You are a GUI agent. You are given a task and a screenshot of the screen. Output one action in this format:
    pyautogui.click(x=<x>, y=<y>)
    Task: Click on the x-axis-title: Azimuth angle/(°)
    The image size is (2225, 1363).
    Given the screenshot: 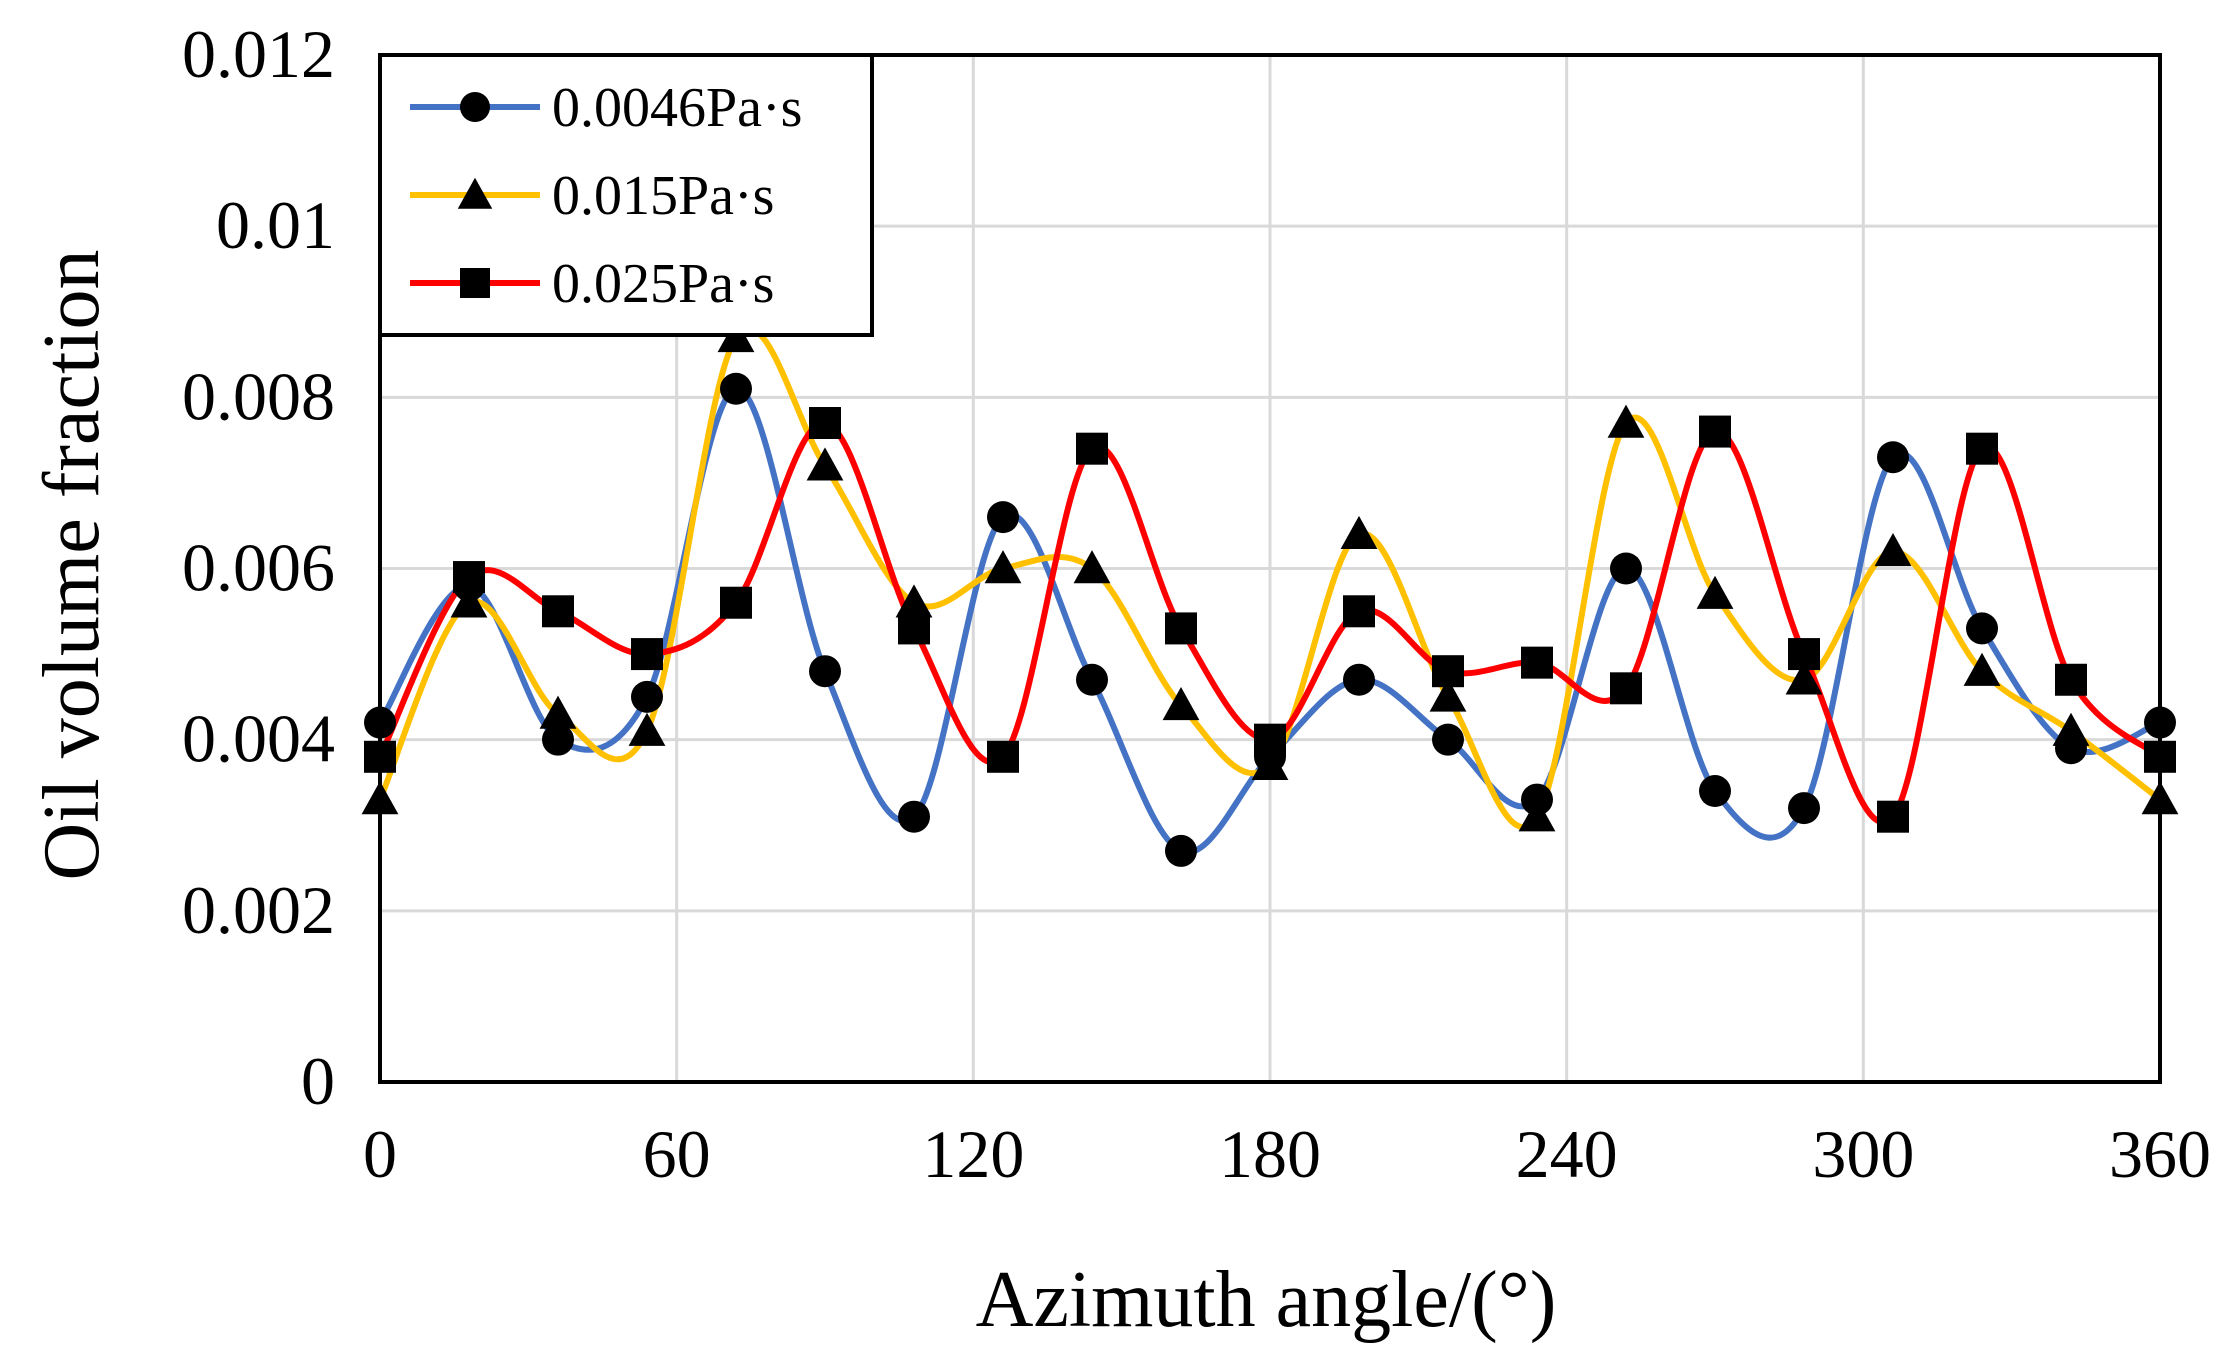 What is the action you would take?
    pyautogui.click(x=1266, y=1300)
    